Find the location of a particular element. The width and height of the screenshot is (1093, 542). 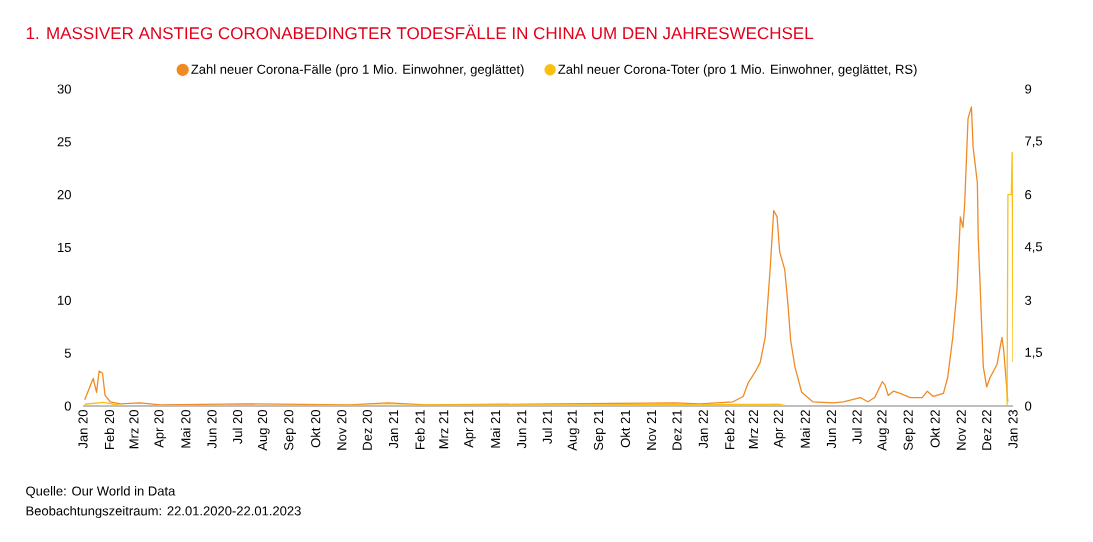

x-tick-label: Feb 22 is located at coordinates (729, 429).